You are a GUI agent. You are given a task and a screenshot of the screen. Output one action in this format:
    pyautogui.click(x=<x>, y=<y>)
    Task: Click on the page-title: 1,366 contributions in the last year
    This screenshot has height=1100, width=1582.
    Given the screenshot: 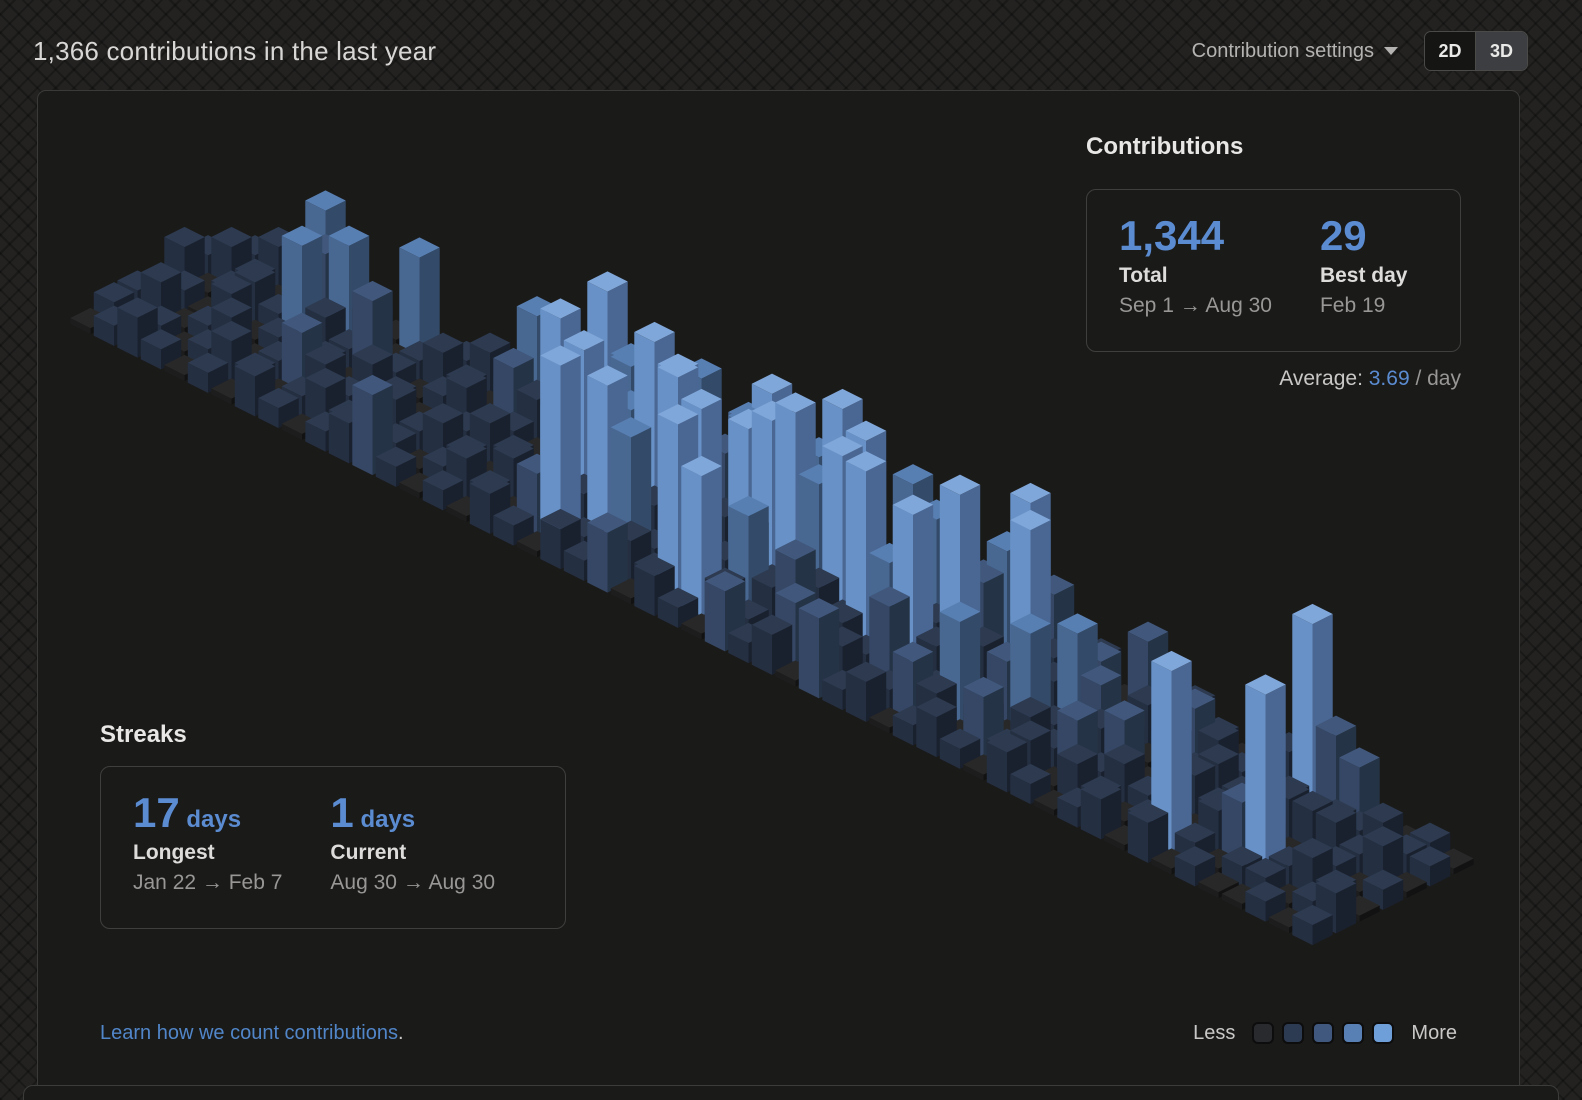 What is the action you would take?
    pyautogui.click(x=235, y=50)
    